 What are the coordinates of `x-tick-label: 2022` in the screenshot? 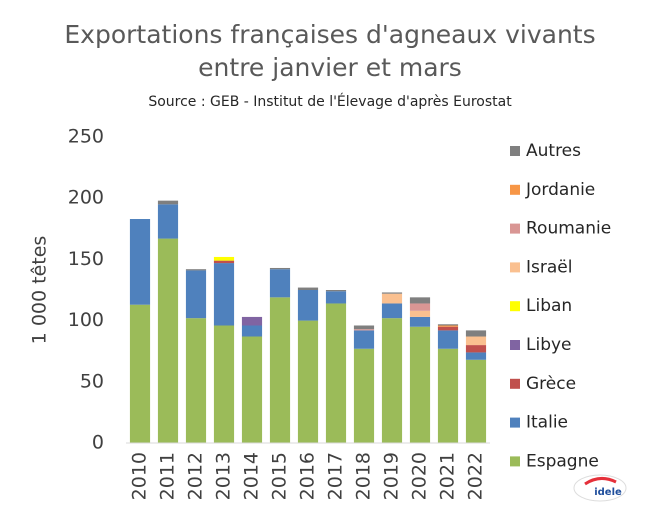 It's located at (476, 476).